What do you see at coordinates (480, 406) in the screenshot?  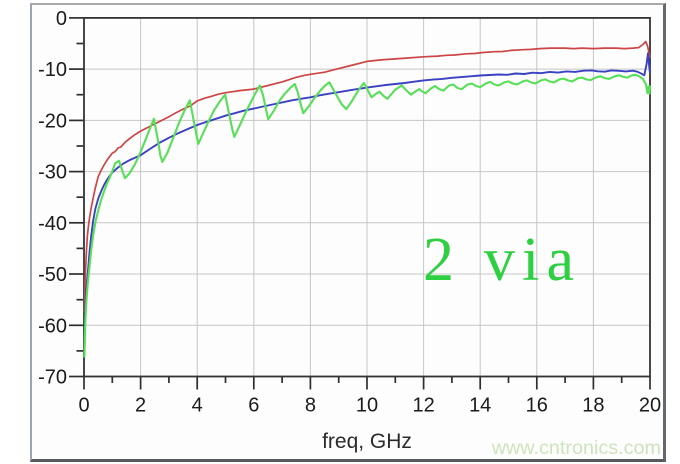 I see `svg-text: 14` at bounding box center [480, 406].